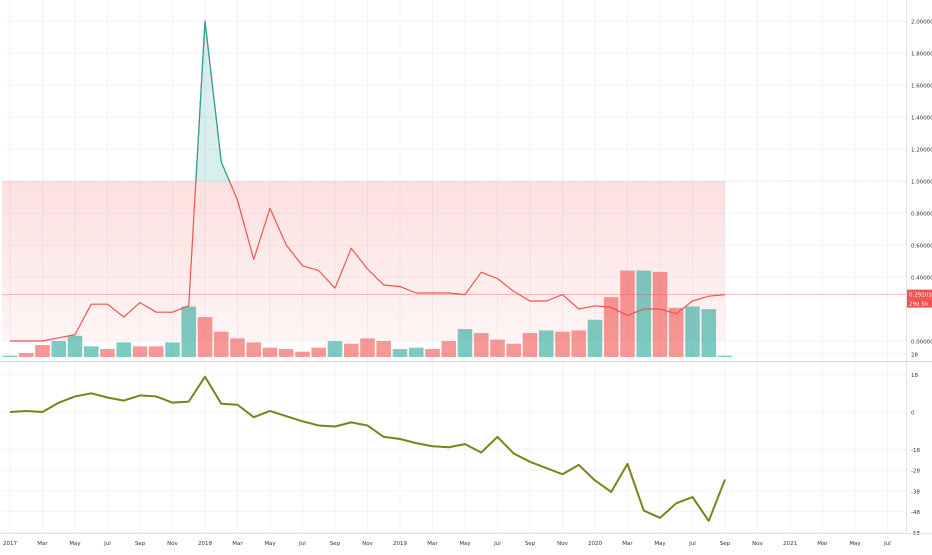 This screenshot has width=932, height=555. Describe the element at coordinates (790, 544) in the screenshot. I see `time-axis-year-label: 2021` at that location.